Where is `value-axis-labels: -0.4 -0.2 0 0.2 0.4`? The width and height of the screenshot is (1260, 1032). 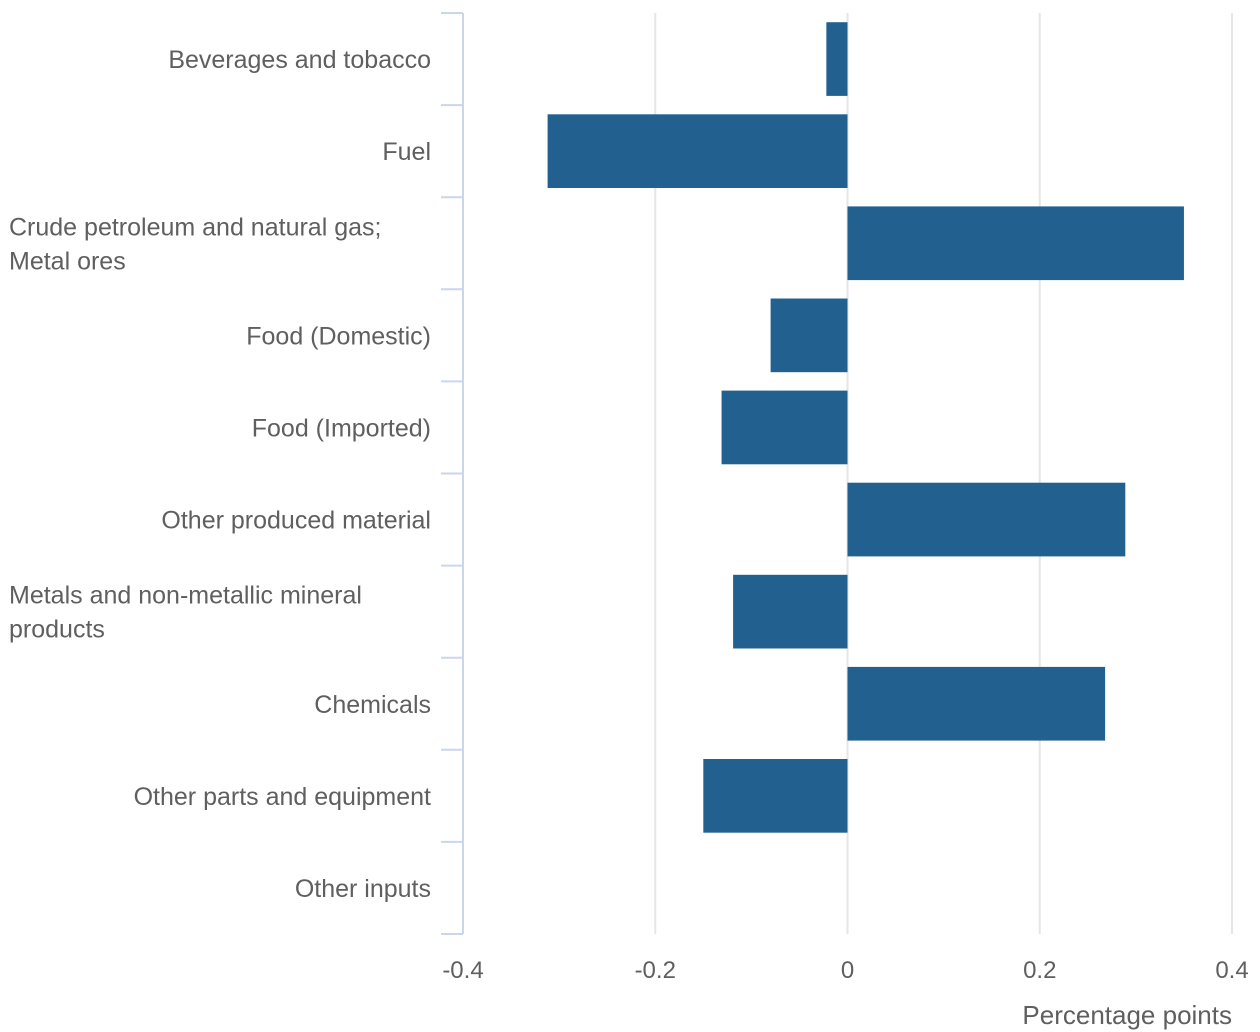 value-axis-labels: -0.4 -0.2 0 0.2 0.4 is located at coordinates (845, 970).